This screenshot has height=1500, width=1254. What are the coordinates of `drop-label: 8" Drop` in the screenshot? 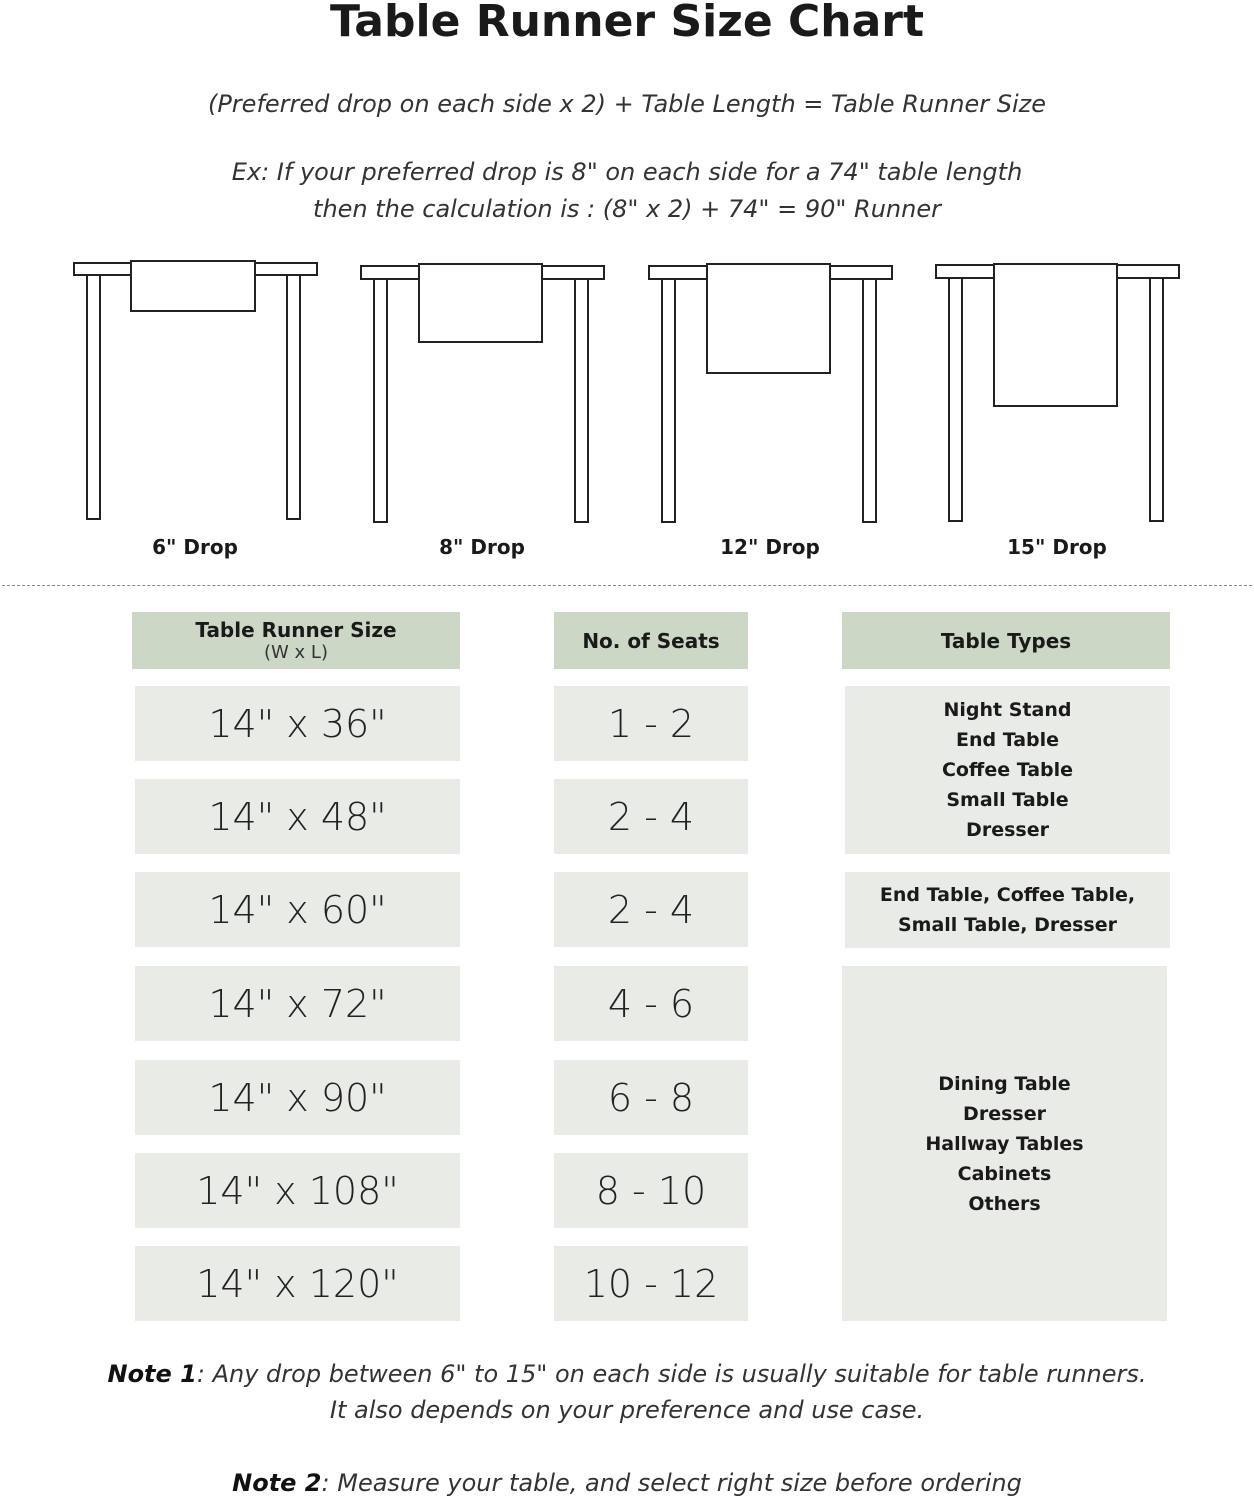 It's located at (482, 547).